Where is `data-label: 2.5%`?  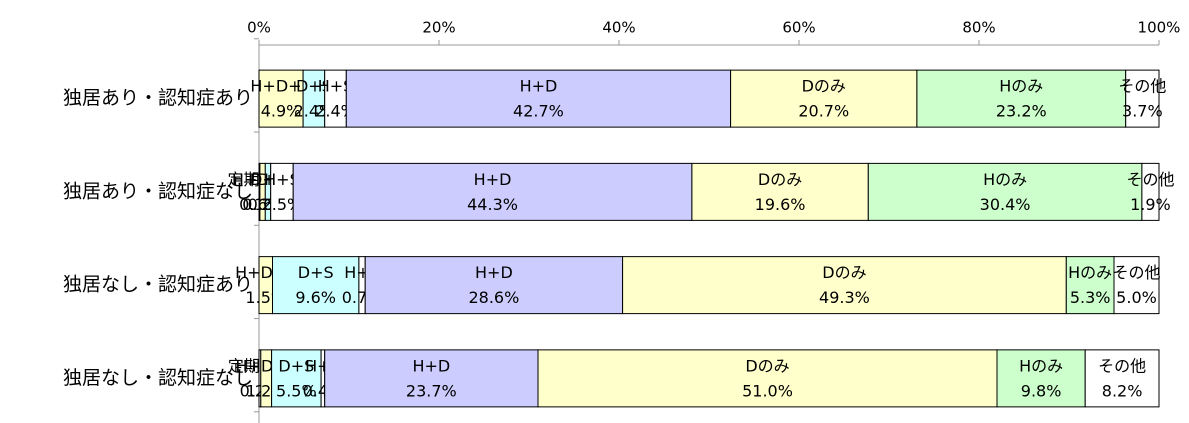
data-label: 2.5% is located at coordinates (282, 204).